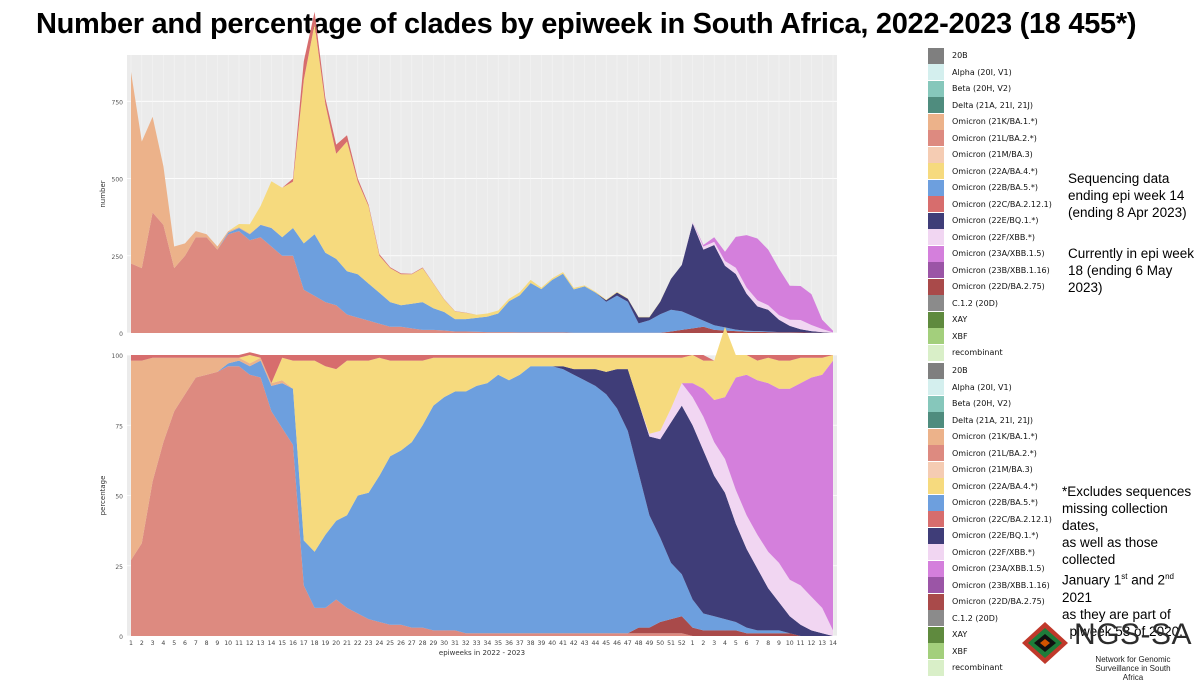 The width and height of the screenshot is (1200, 682). Describe the element at coordinates (989, 270) in the screenshot. I see `legend-item: Omicron (23B/XBB.1.16)` at that location.